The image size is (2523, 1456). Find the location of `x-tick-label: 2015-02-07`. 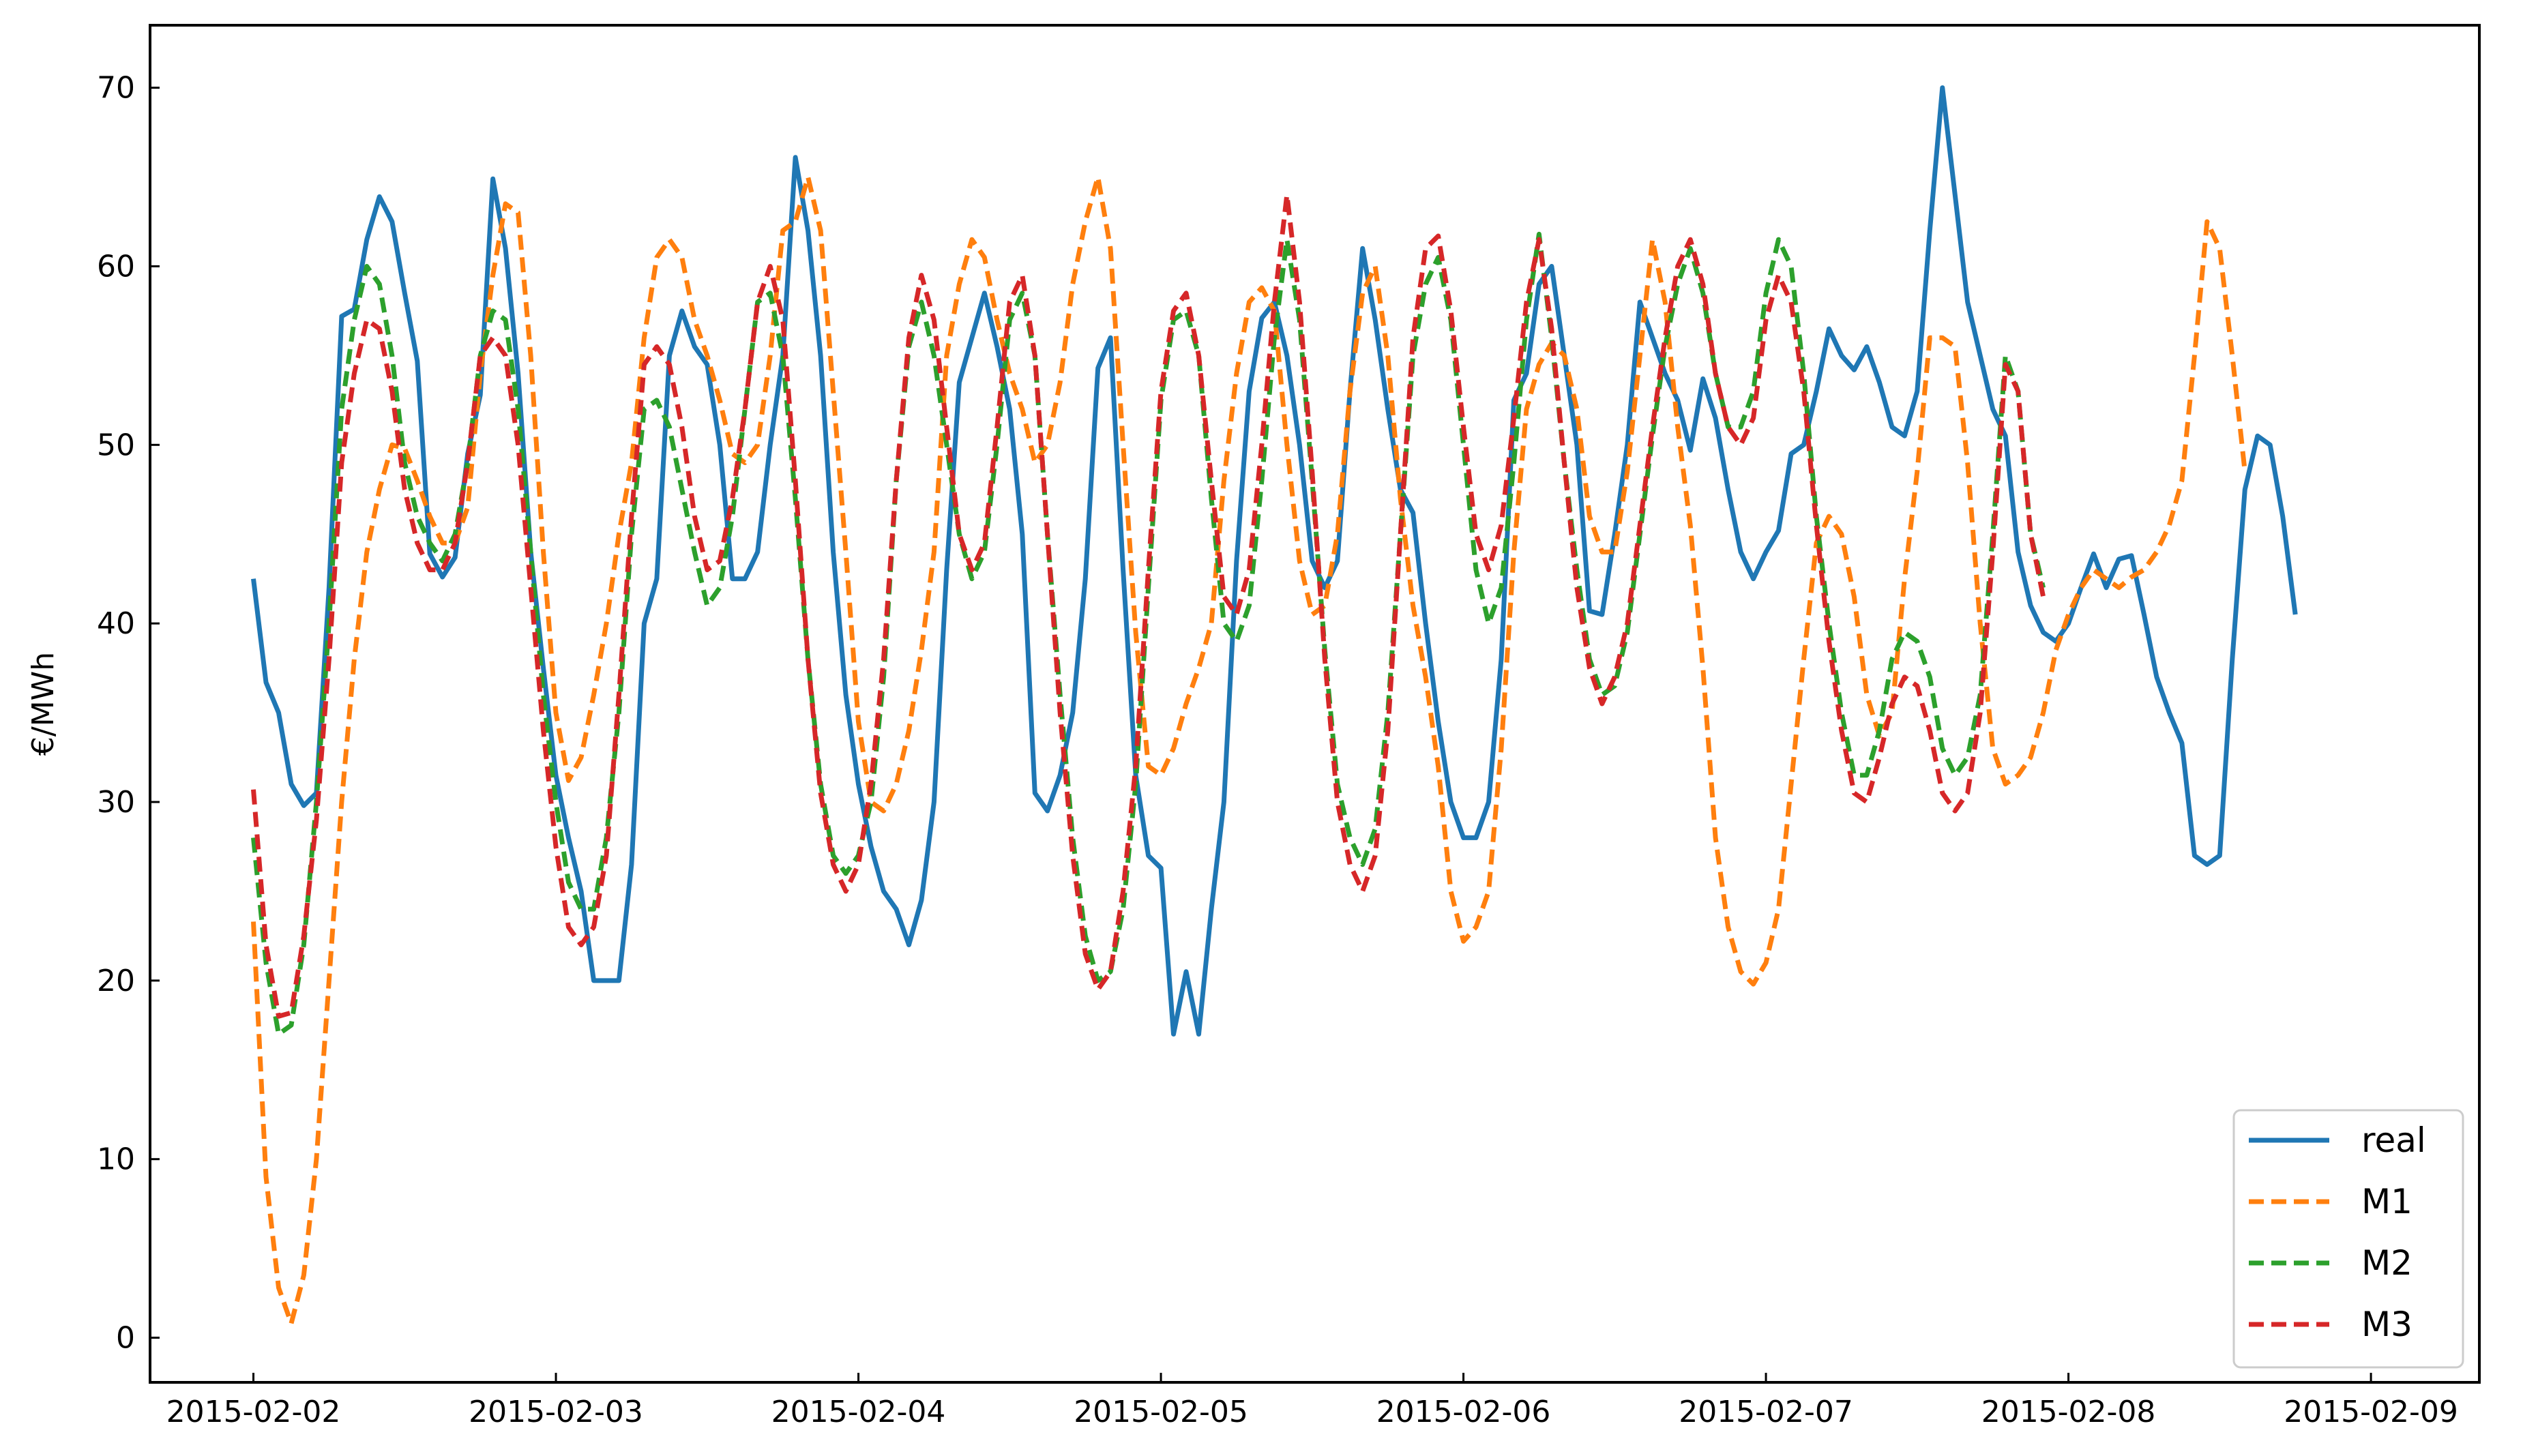

x-tick-label: 2015-02-07 is located at coordinates (1766, 1412).